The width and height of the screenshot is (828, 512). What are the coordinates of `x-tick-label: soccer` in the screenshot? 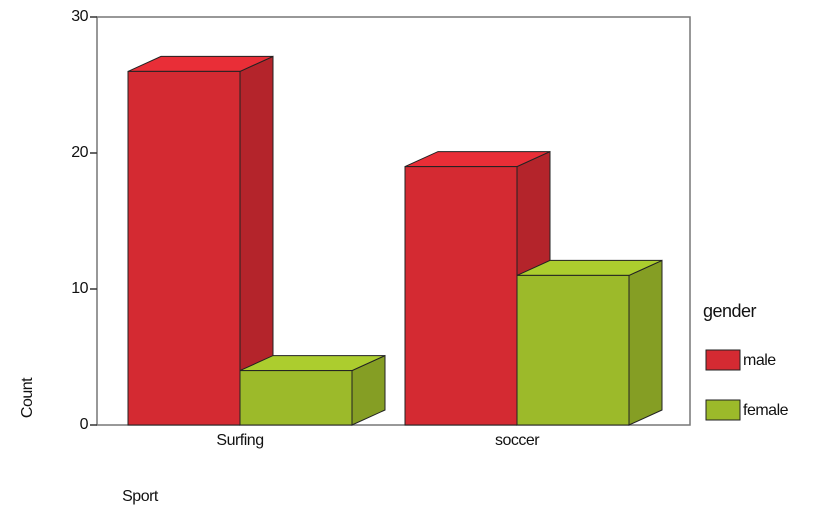 It's located at (517, 440).